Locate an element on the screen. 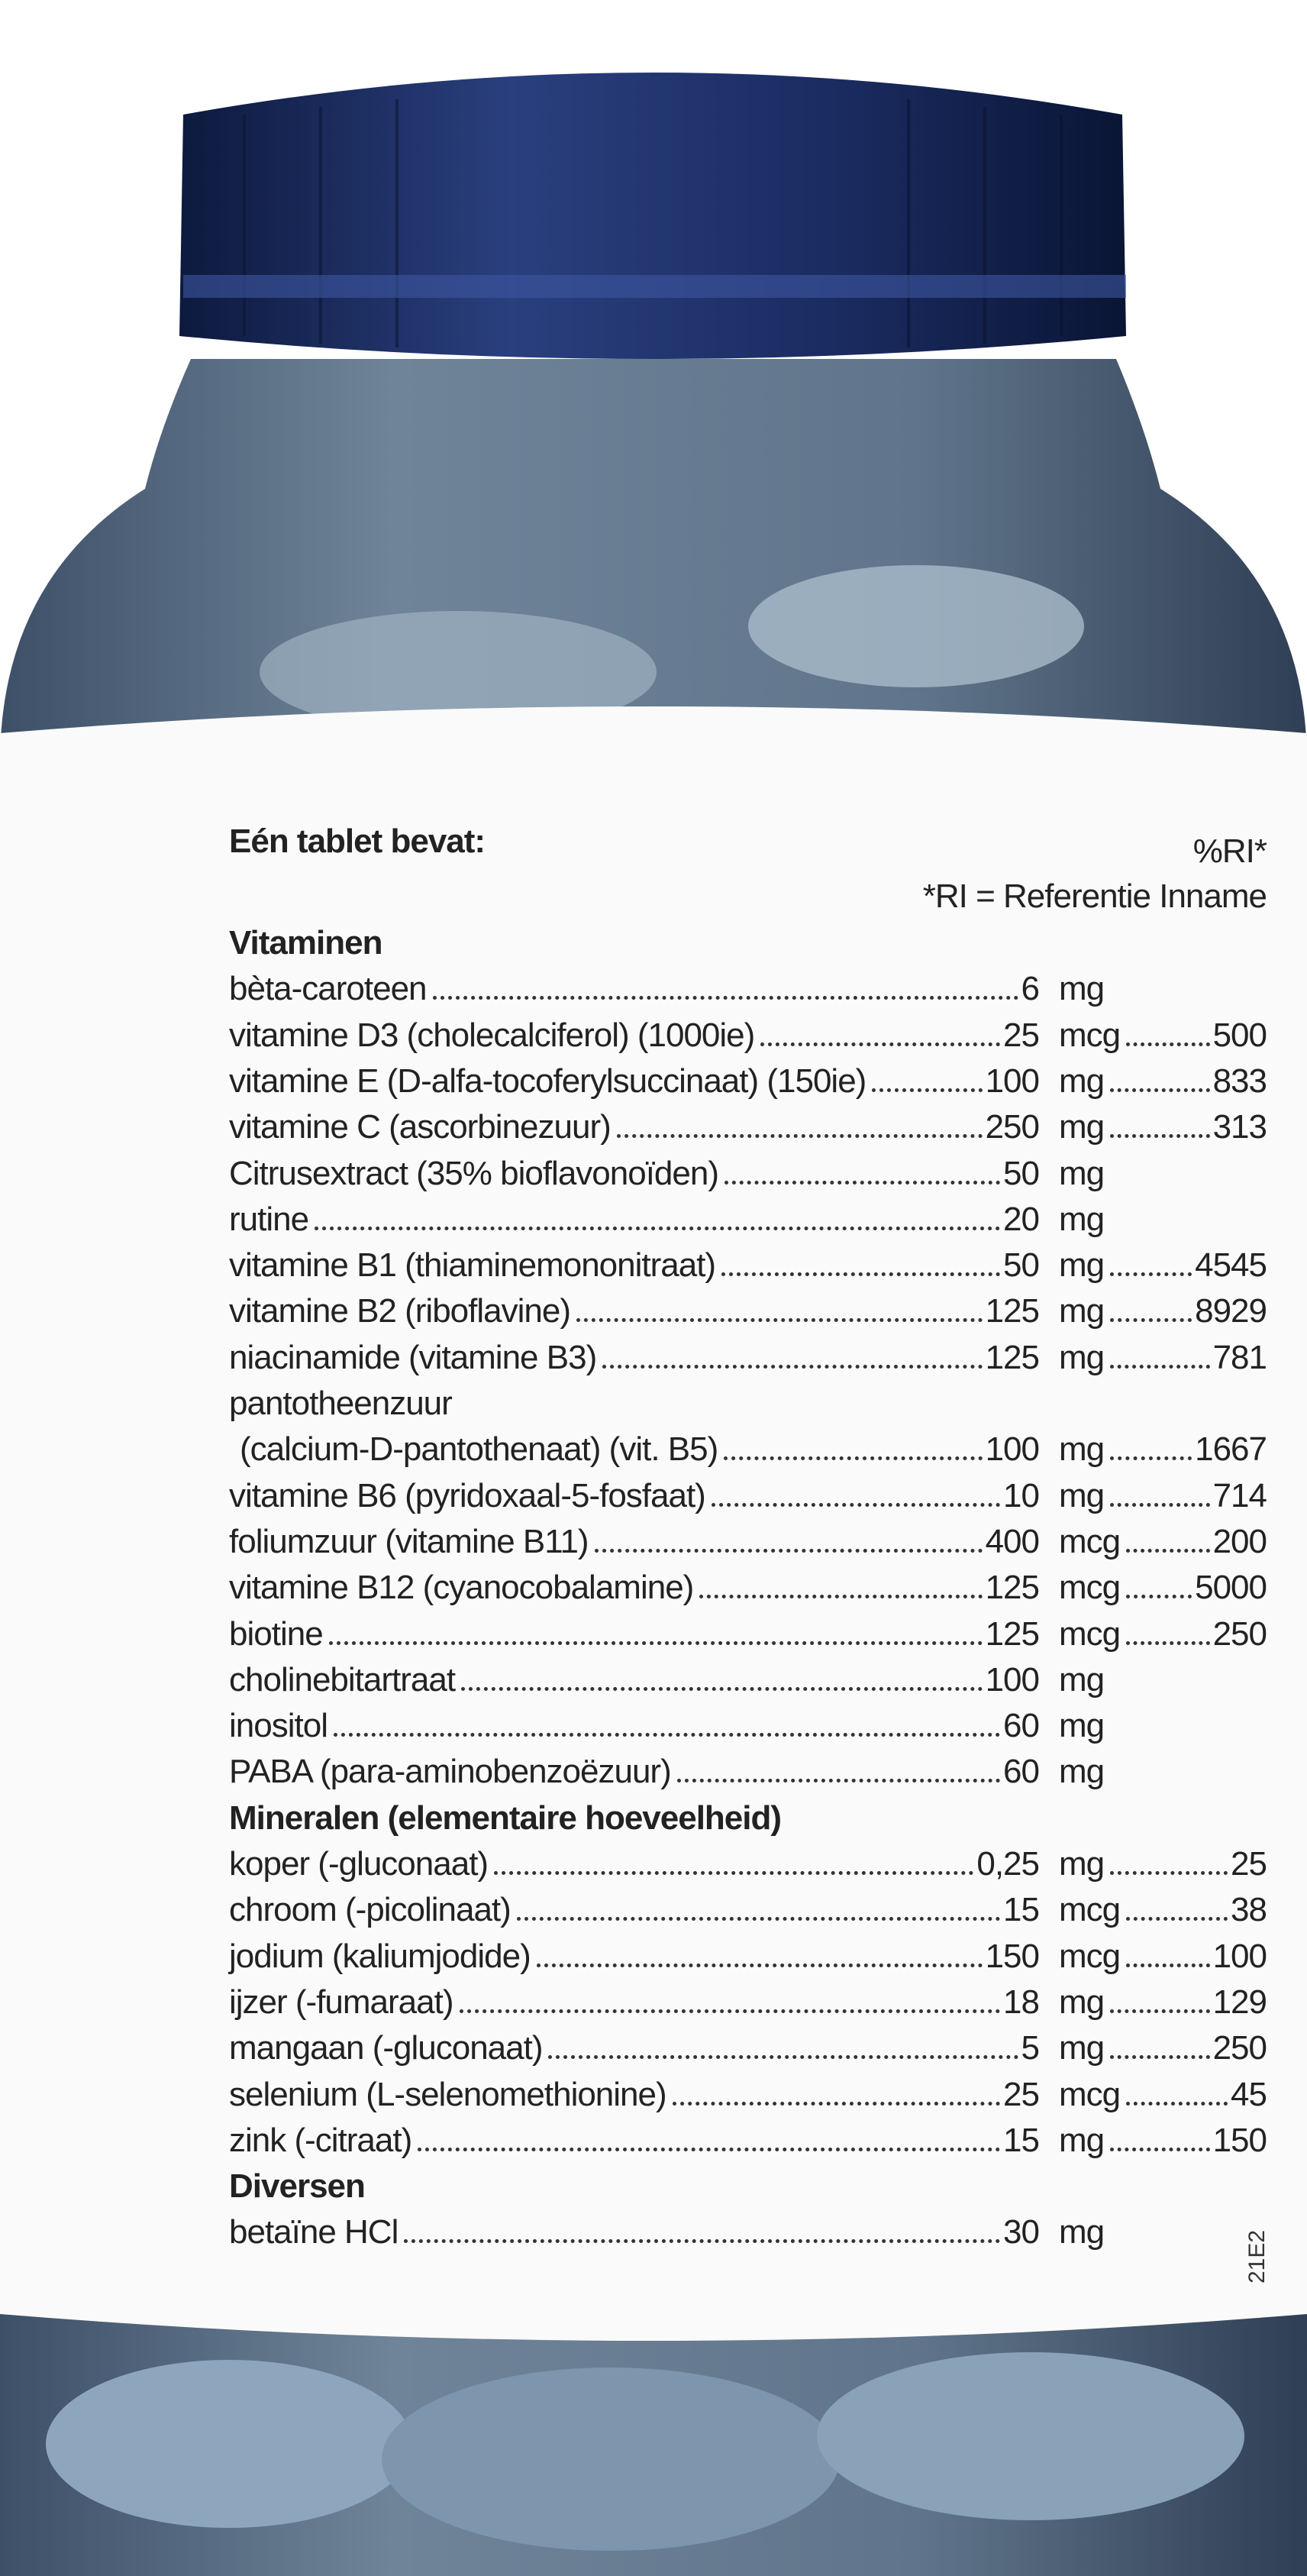 Image resolution: width=1307 pixels, height=2576 pixels. ri-value: 25 is located at coordinates (1249, 1864).